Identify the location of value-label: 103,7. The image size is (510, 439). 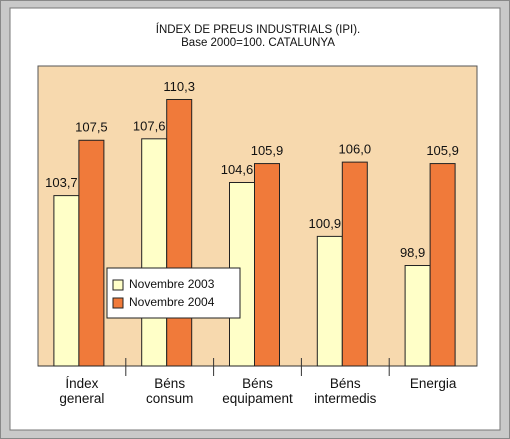
(61, 182).